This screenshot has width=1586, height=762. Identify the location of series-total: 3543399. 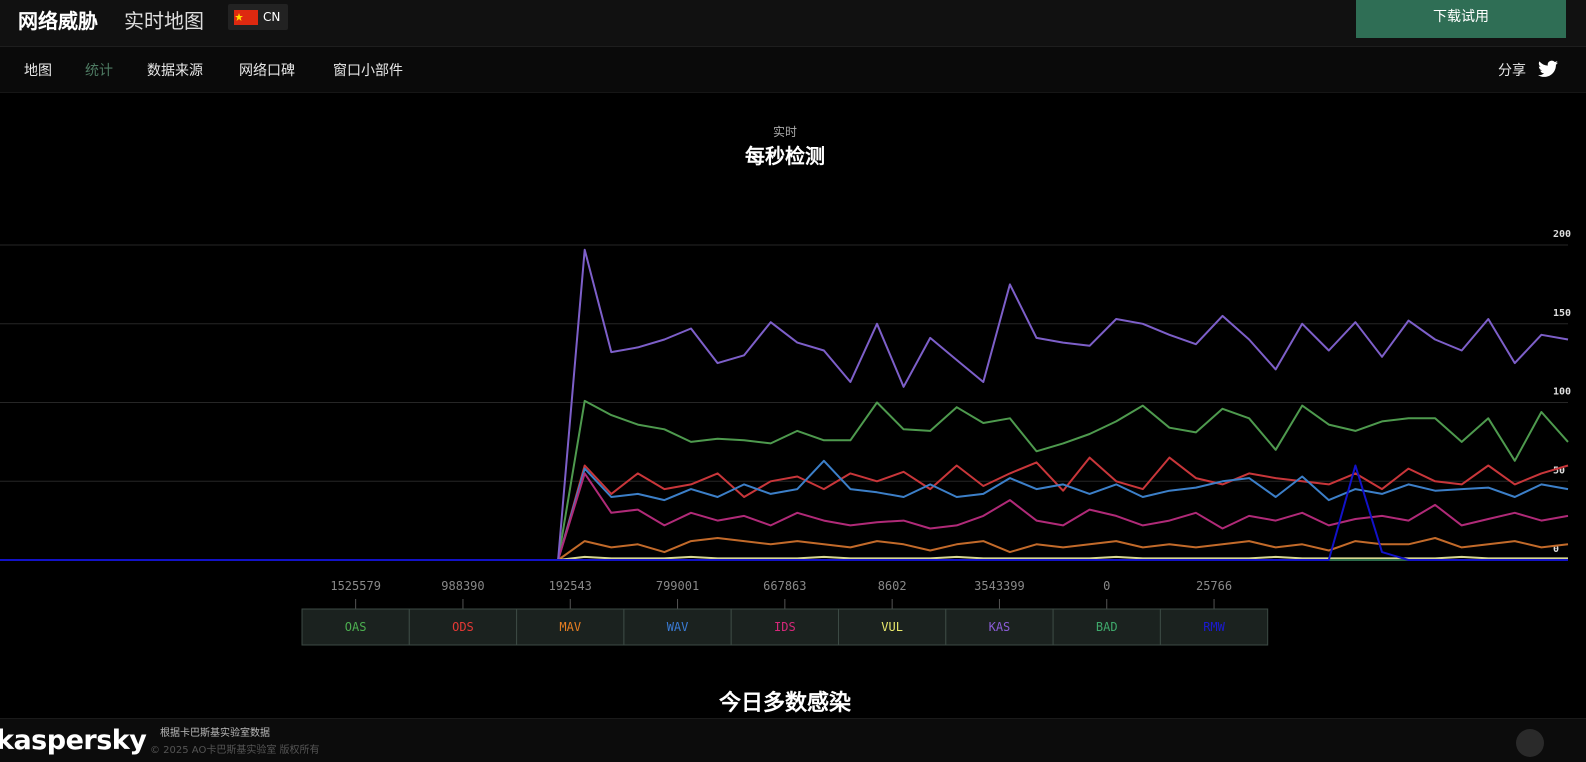
(999, 586).